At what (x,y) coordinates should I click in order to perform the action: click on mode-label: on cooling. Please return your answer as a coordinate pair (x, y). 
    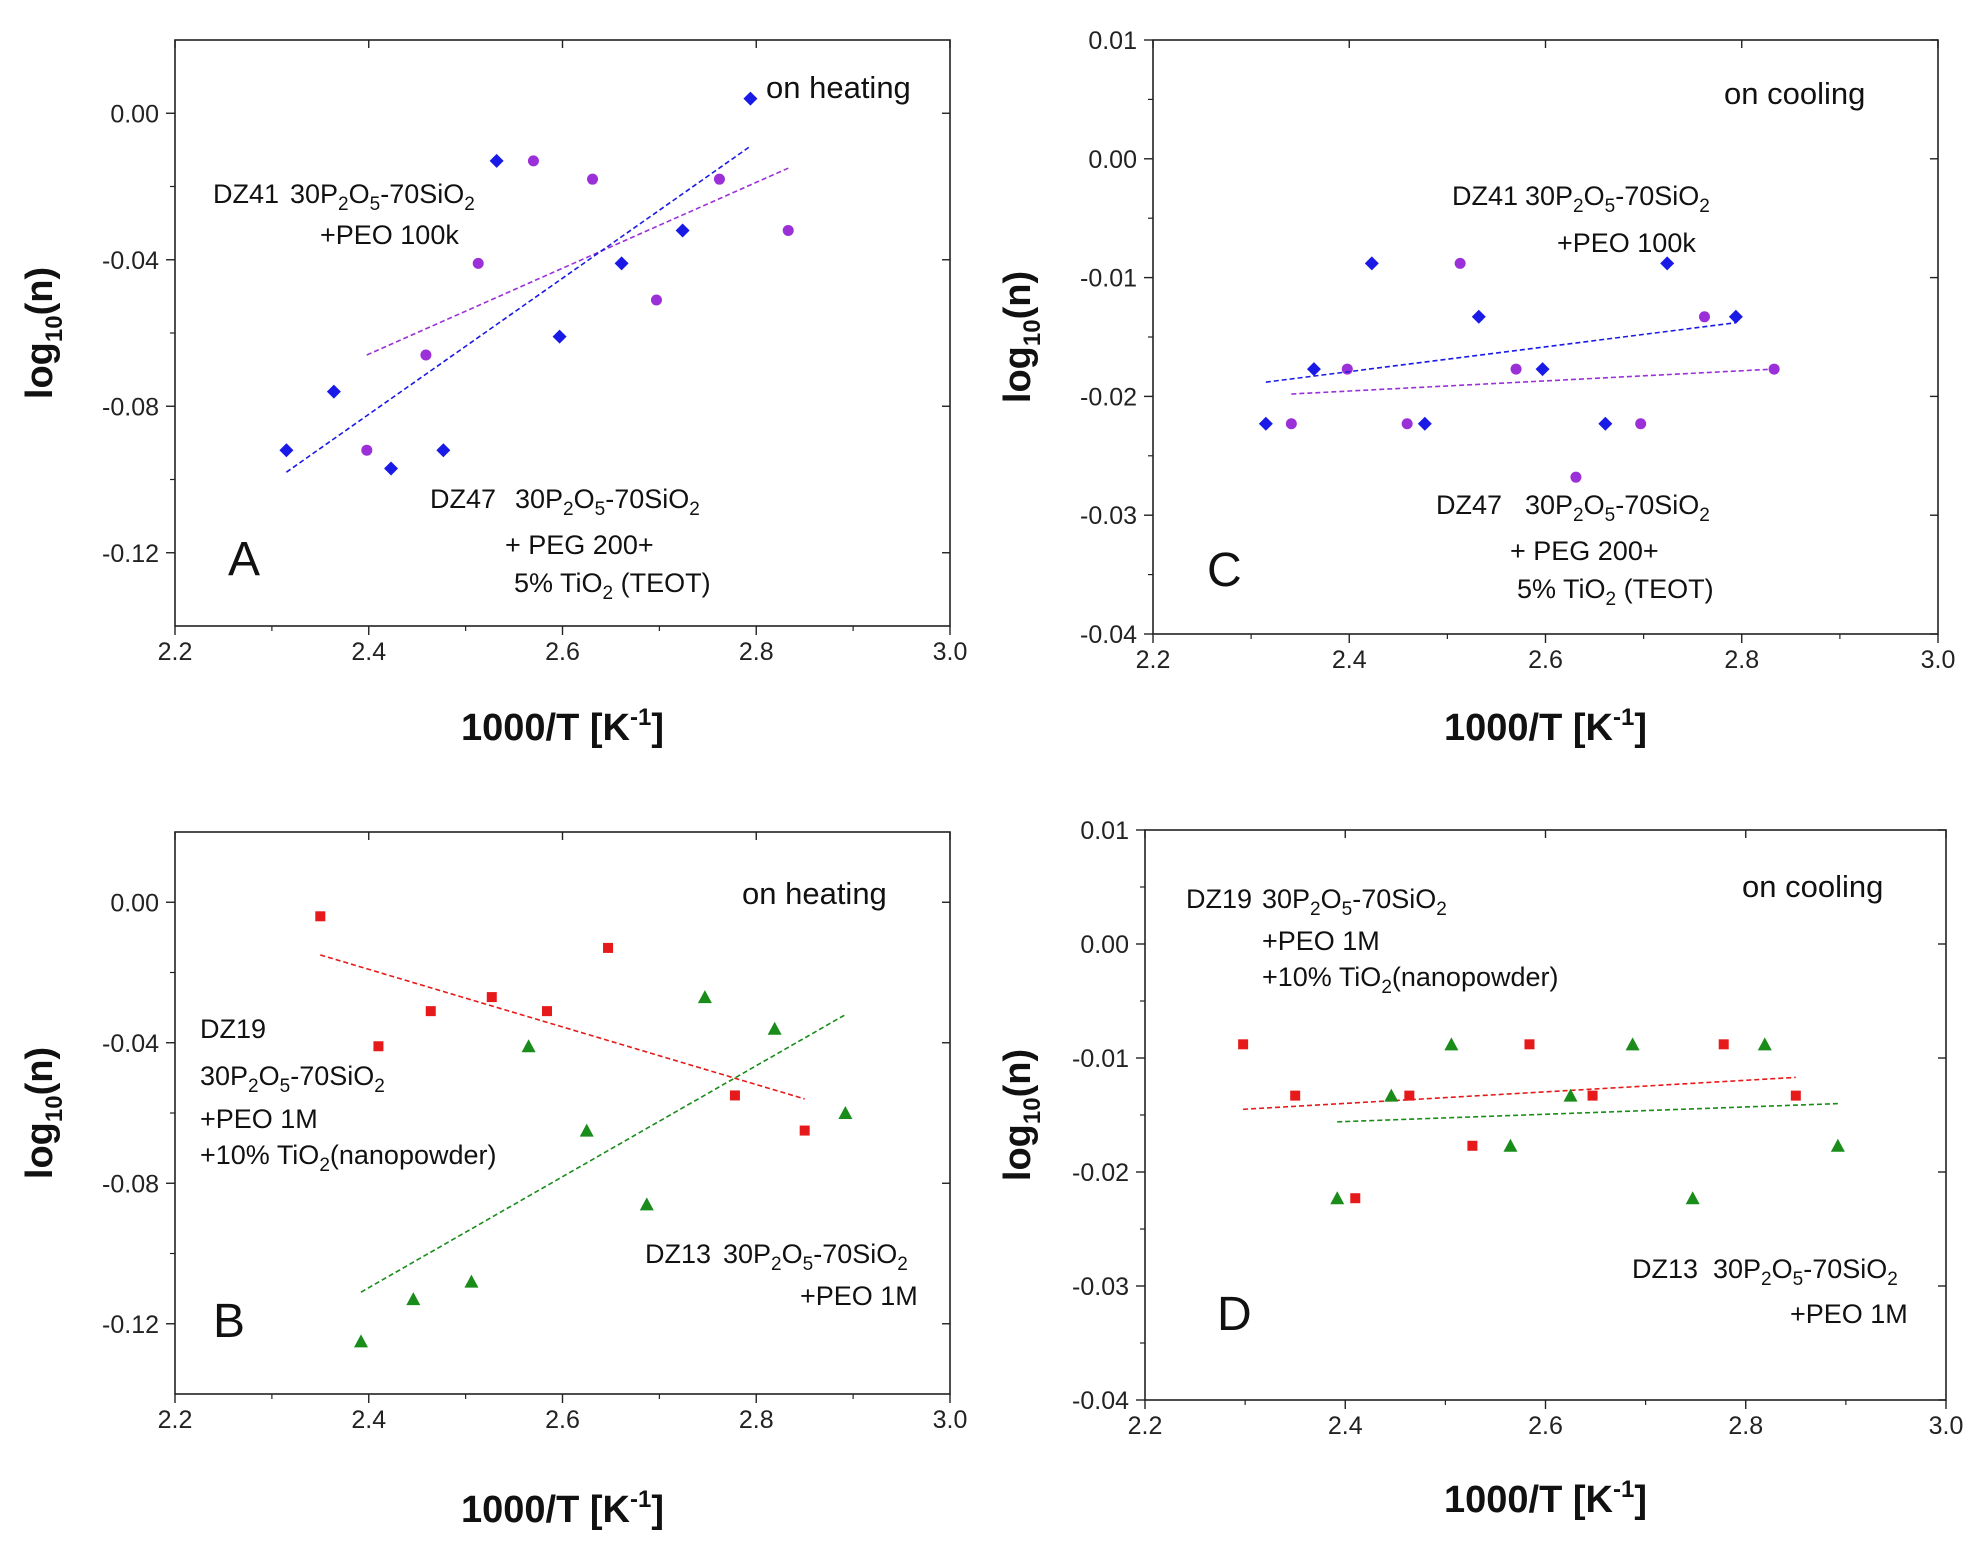
    Looking at the image, I should click on (1812, 886).